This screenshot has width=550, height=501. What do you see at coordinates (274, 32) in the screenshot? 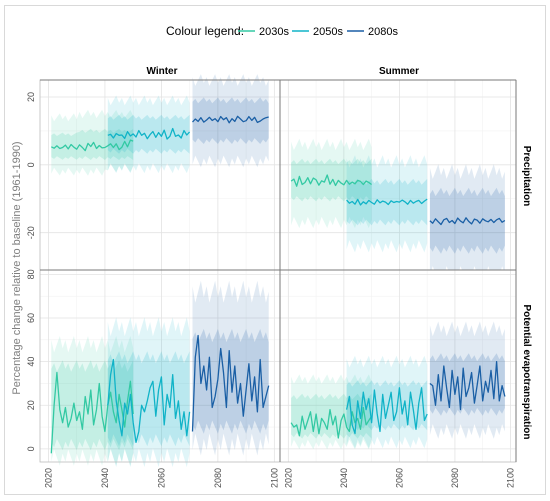
I see `legend-label-2030s: 2030s` at bounding box center [274, 32].